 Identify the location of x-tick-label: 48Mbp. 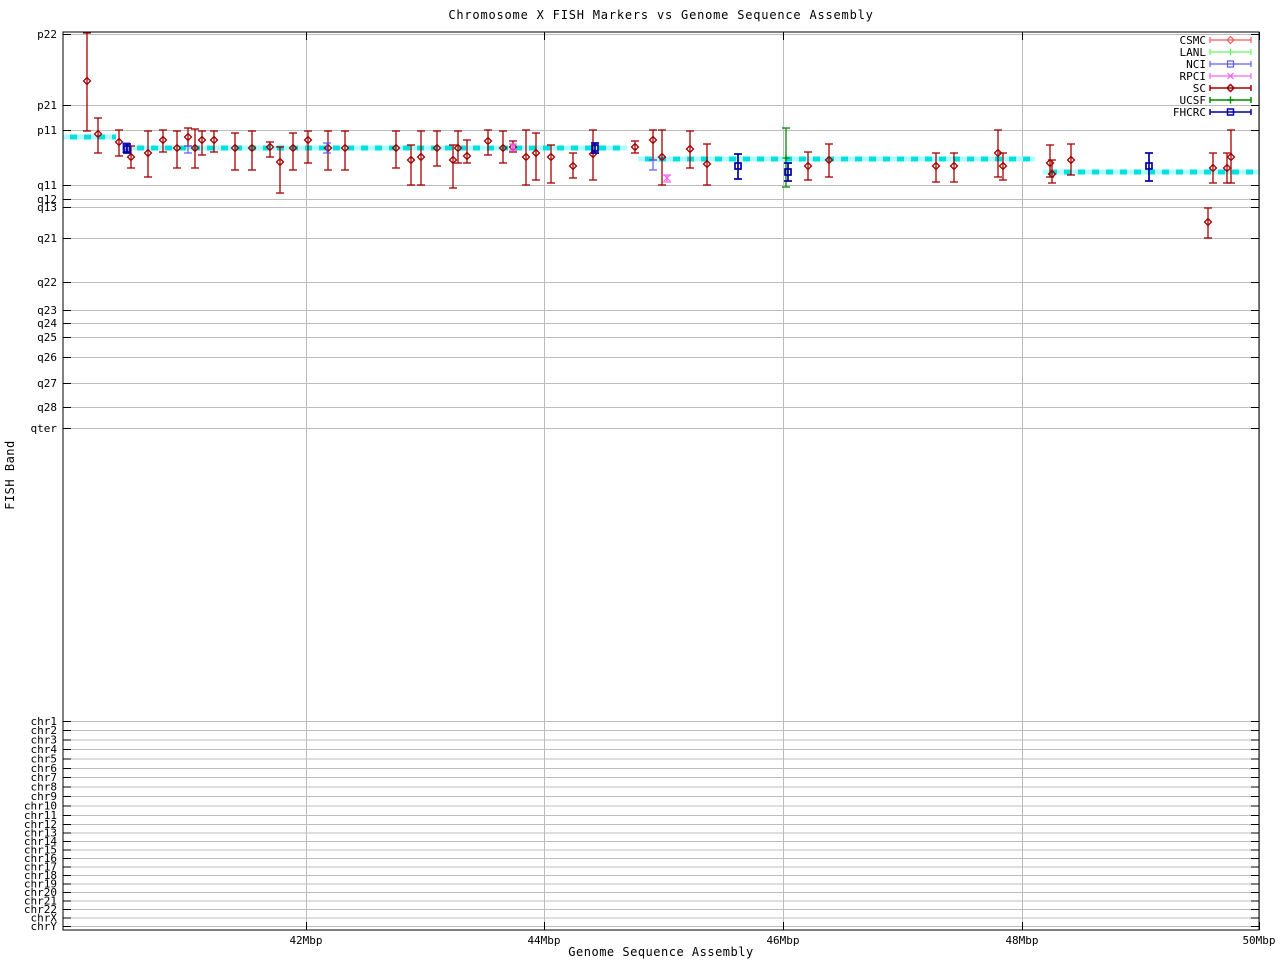
(1021, 940).